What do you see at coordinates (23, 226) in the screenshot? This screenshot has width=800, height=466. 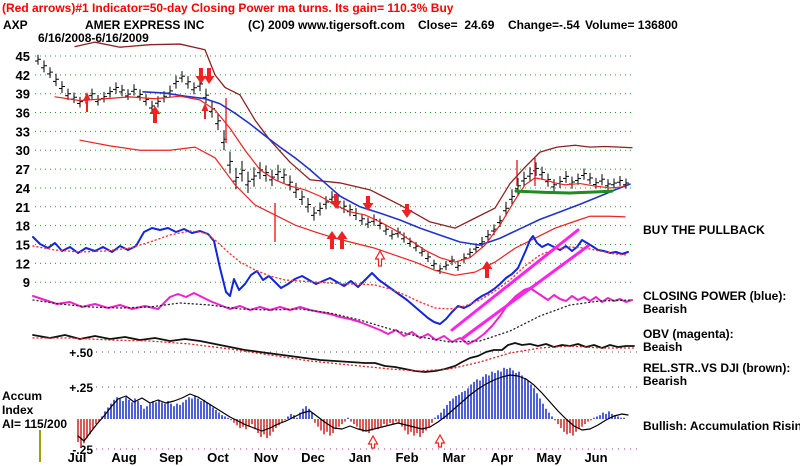 I see `price-tick-label: 18` at bounding box center [23, 226].